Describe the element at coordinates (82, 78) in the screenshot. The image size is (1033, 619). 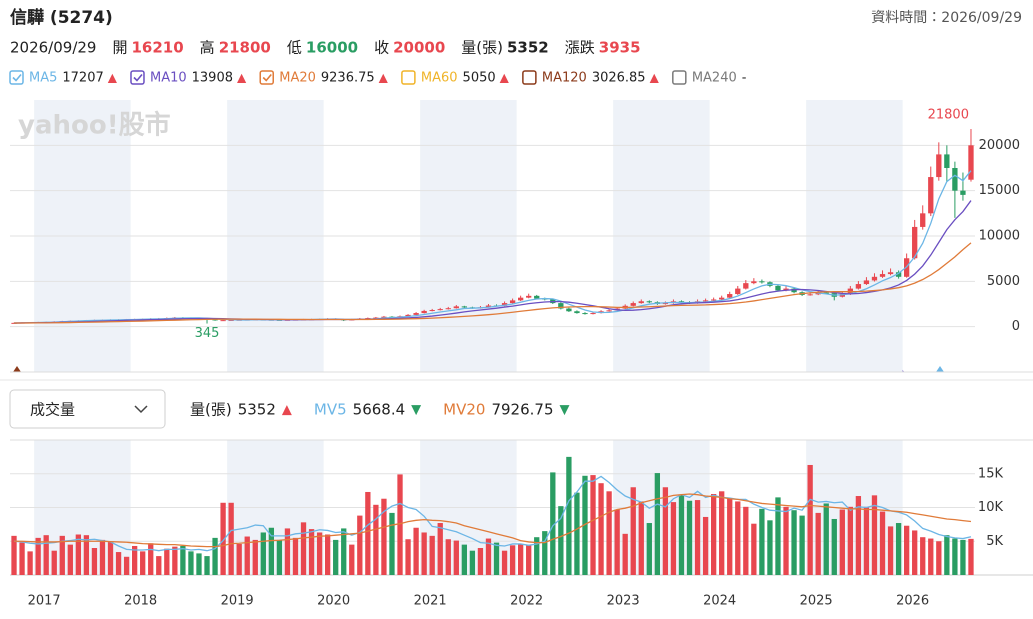
I see `legend-value: 17207` at that location.